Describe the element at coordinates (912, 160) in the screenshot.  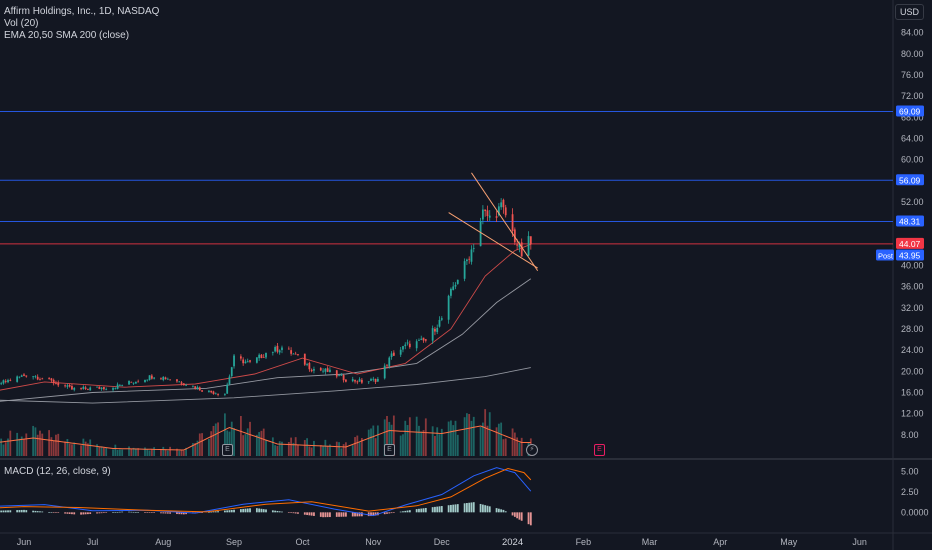
I see `price-tick-label: 60.00` at that location.